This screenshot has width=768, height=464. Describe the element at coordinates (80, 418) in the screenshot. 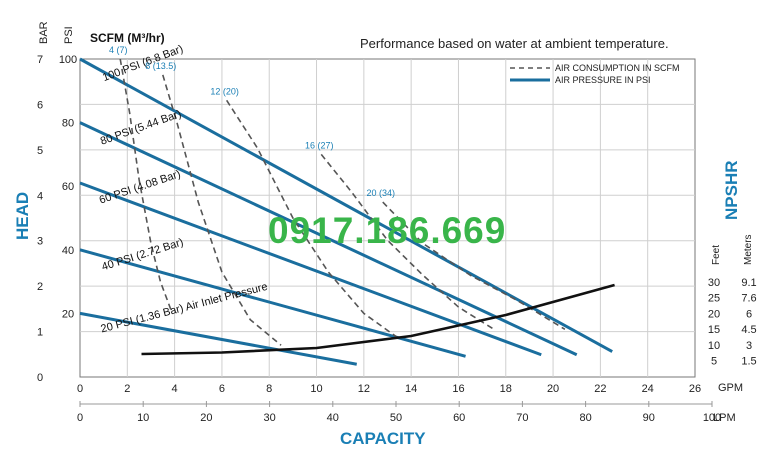

I see `x-tick-lpm: 0` at that location.